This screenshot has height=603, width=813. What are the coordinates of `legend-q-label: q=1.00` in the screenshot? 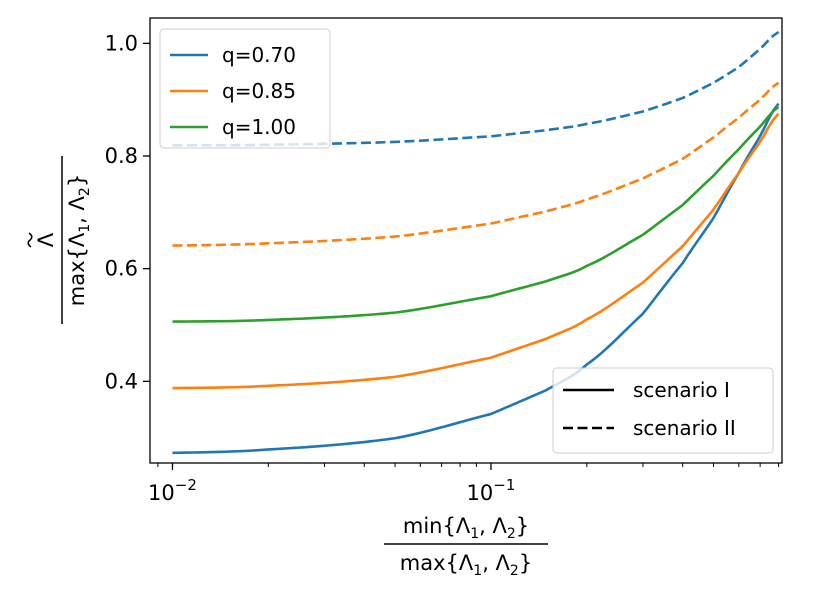 It's located at (259, 127).